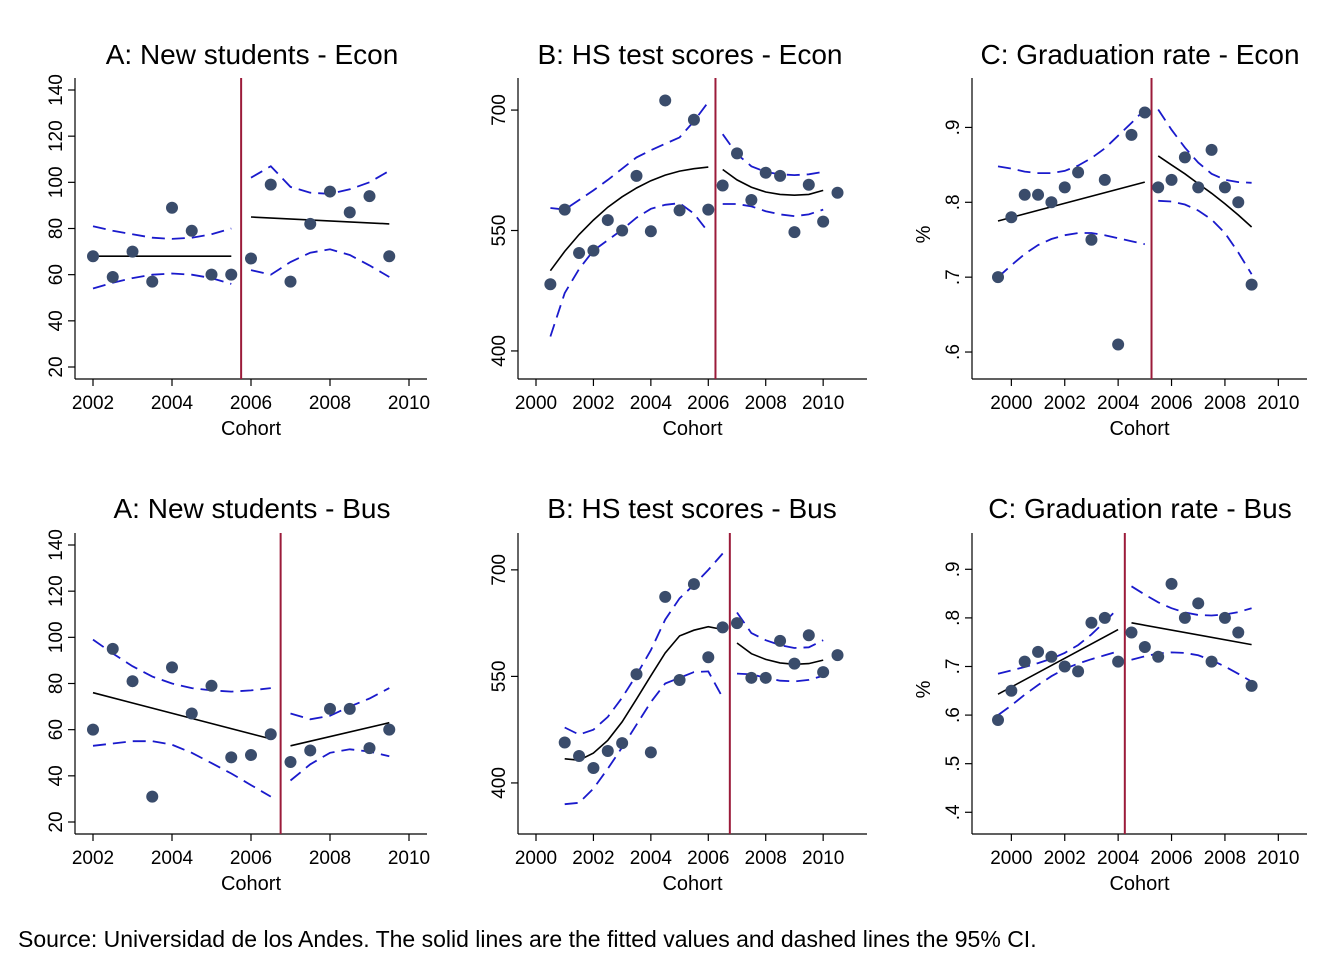  What do you see at coordinates (1139, 508) in the screenshot?
I see `panel-title: C: Graduation rate - Bus` at bounding box center [1139, 508].